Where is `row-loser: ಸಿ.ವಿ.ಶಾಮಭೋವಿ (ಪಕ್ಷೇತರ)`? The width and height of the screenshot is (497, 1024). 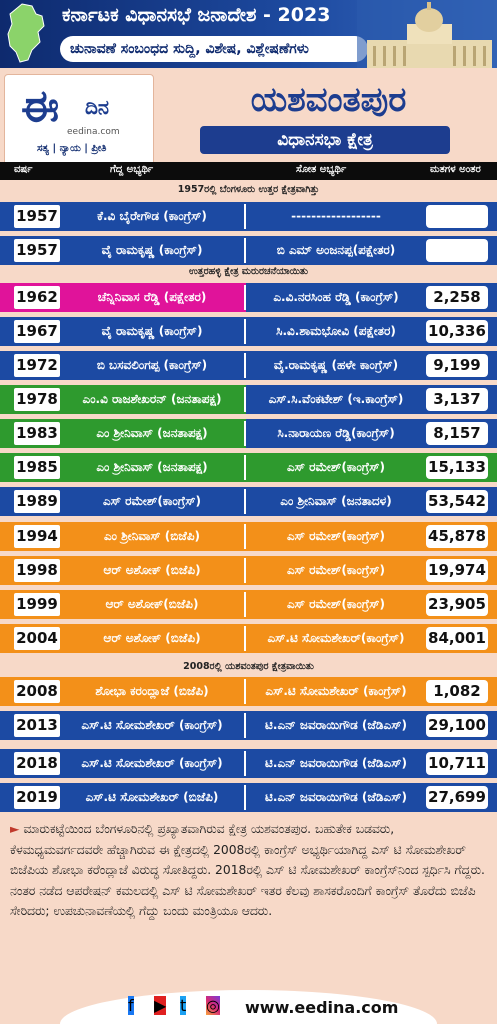
row-loser: ಸಿ.ವಿ.ಶಾಮಭೋವಿ (ಪಕ್ಷೇತರ) is located at coordinates (336, 331).